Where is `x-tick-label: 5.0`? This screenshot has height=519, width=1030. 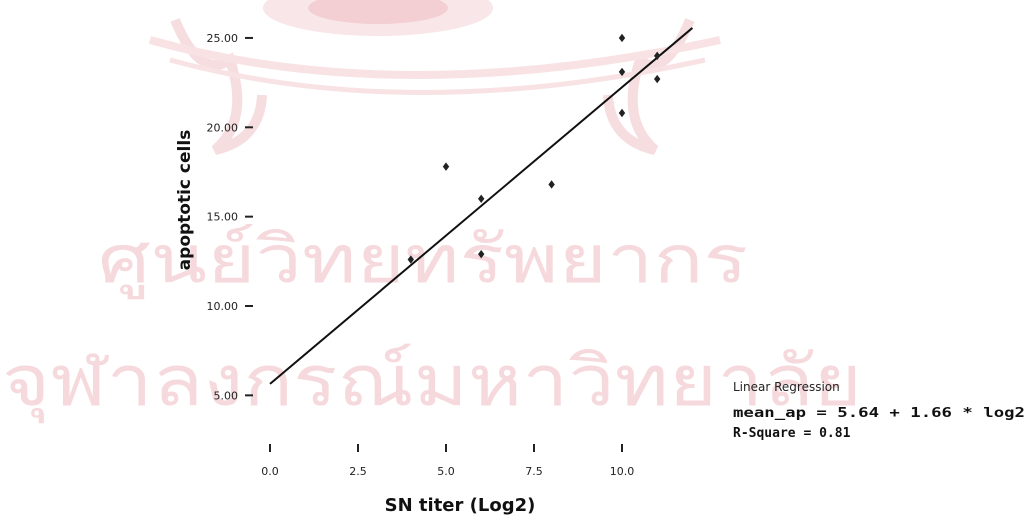
x-tick-label: 5.0 is located at coordinates (446, 471).